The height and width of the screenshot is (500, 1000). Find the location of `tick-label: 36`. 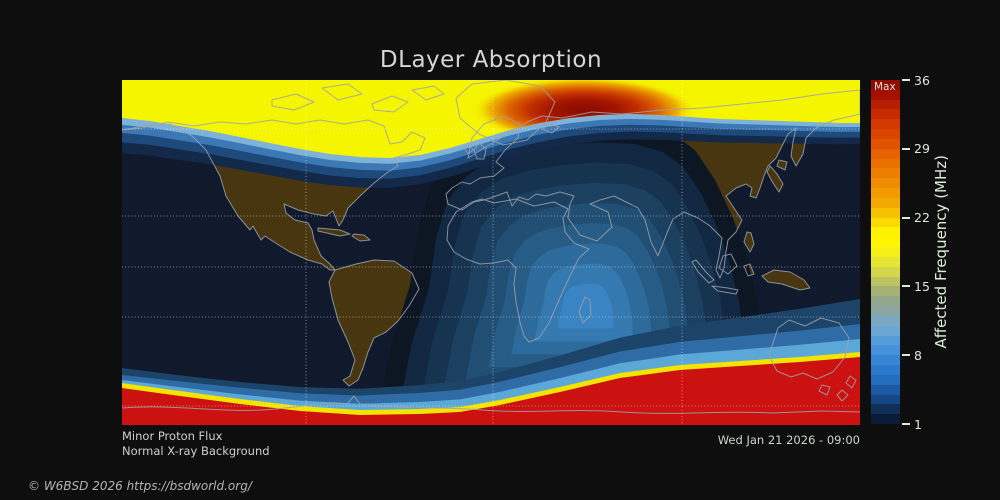

tick-label: 36 is located at coordinates (922, 80).